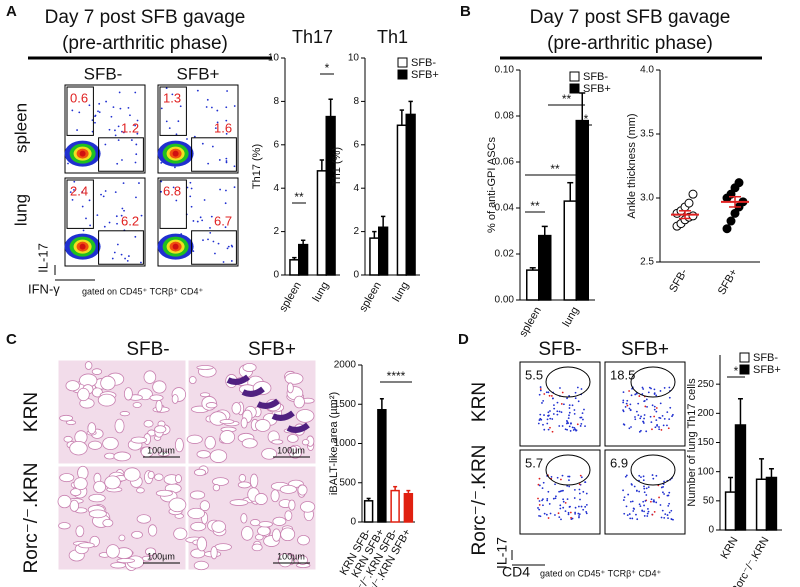 The height and width of the screenshot is (587, 800). I want to click on y-tick-label: 500, so click(347, 482).